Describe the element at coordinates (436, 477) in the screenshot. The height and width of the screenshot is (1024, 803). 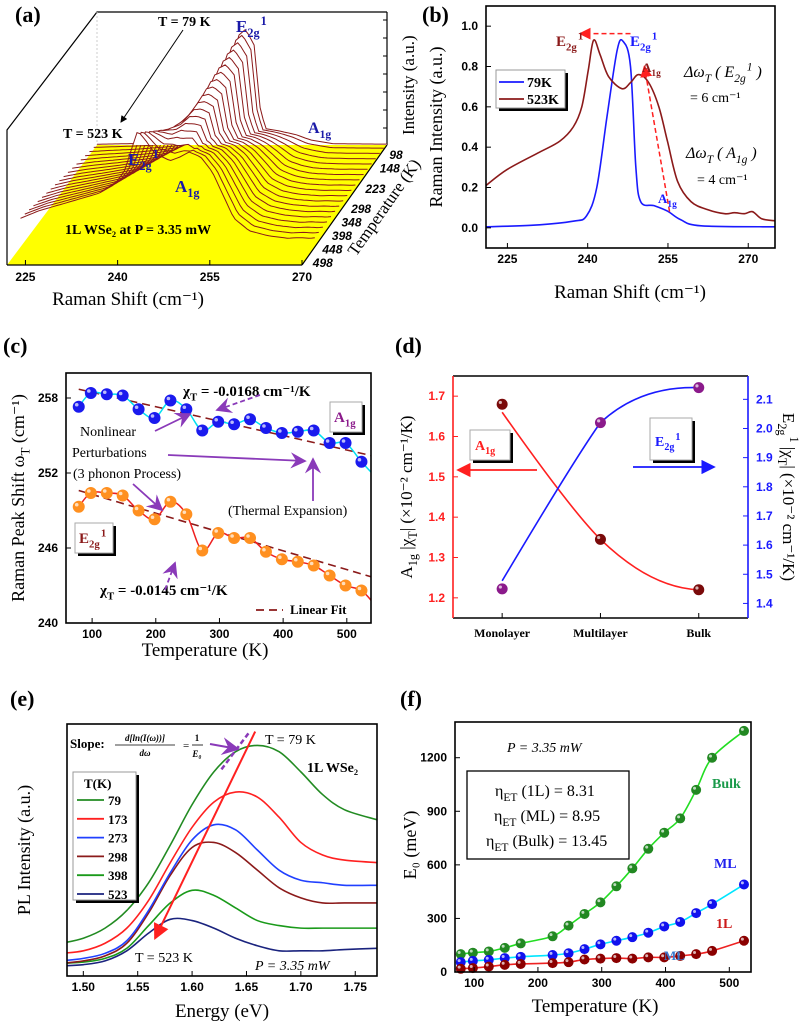
I see `y-tick-label-left: 1.5` at that location.